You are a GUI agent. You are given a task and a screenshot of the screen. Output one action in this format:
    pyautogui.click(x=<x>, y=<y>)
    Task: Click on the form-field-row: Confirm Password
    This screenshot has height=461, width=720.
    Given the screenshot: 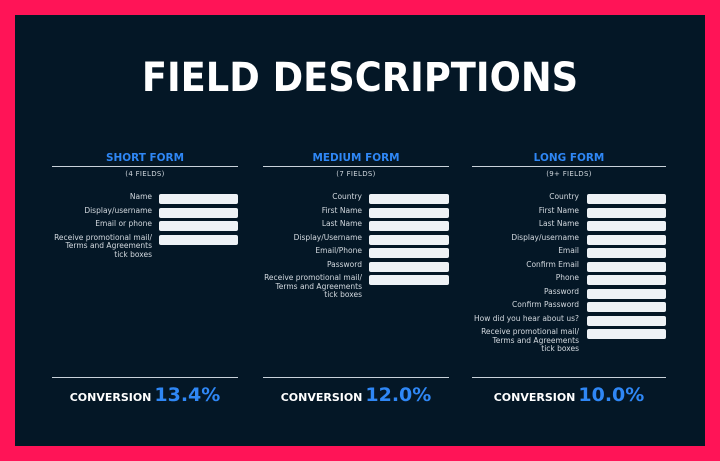 What is the action you would take?
    pyautogui.click(x=569, y=306)
    